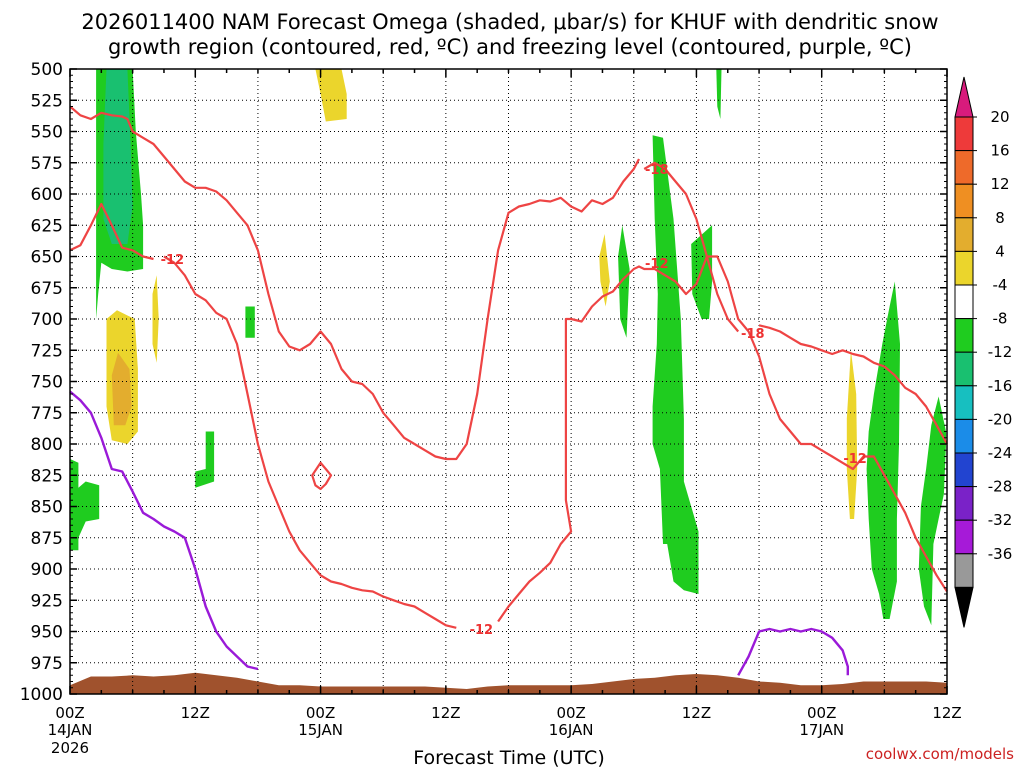 Image resolution: width=1024 pixels, height=768 pixels. Describe the element at coordinates (47, 164) in the screenshot. I see `ytick-label-575: 575` at that location.